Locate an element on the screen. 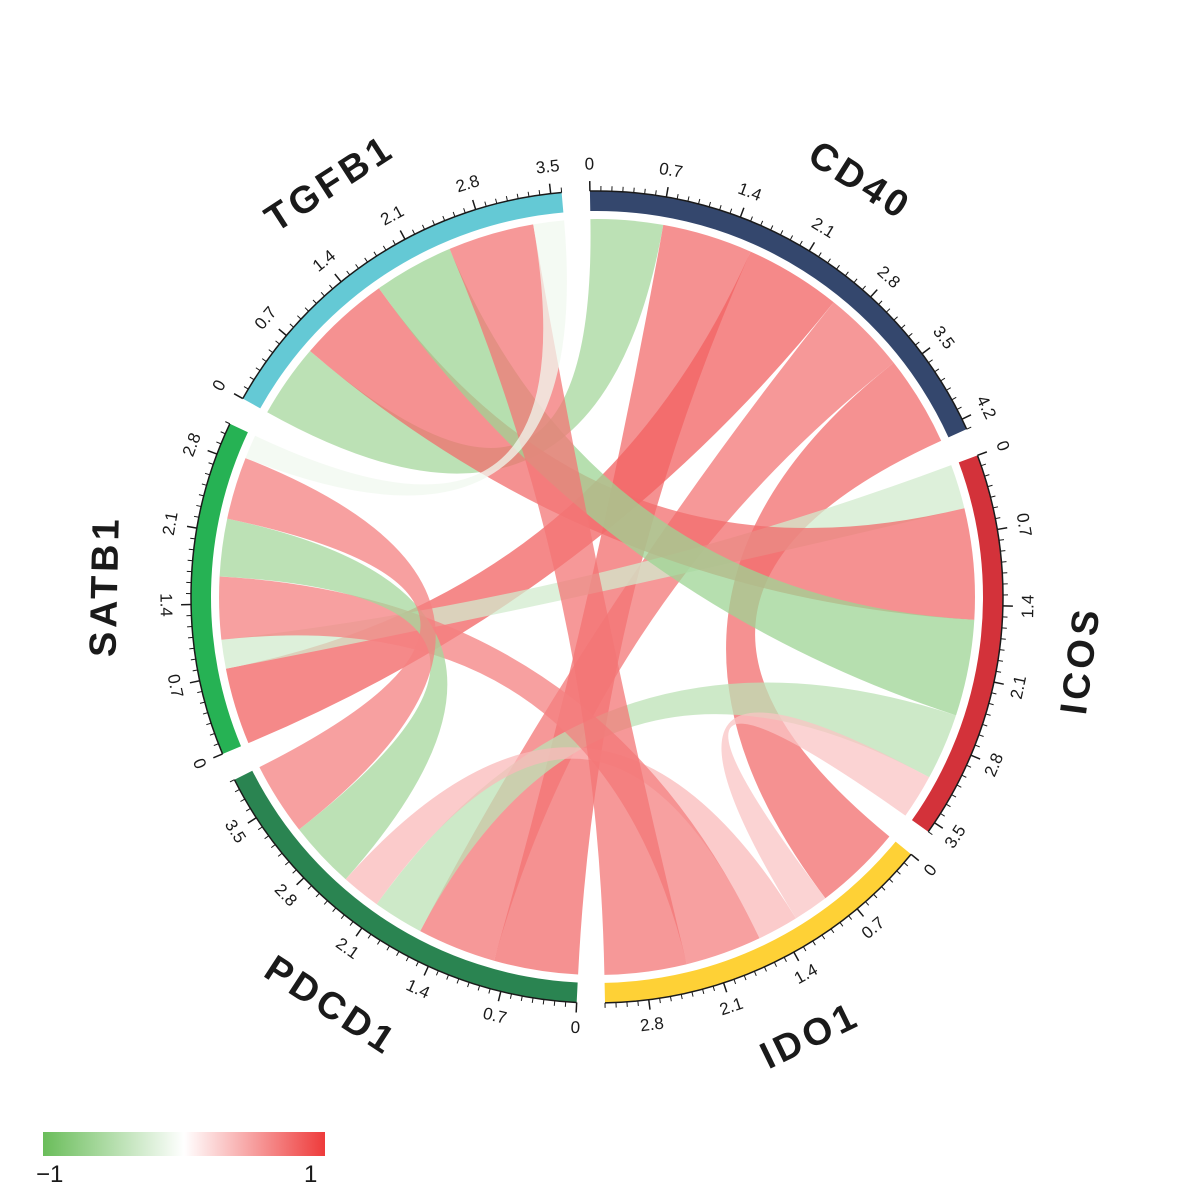 This screenshot has height=1200, width=1200. tick-label-satb1-0: 0 is located at coordinates (199, 764).